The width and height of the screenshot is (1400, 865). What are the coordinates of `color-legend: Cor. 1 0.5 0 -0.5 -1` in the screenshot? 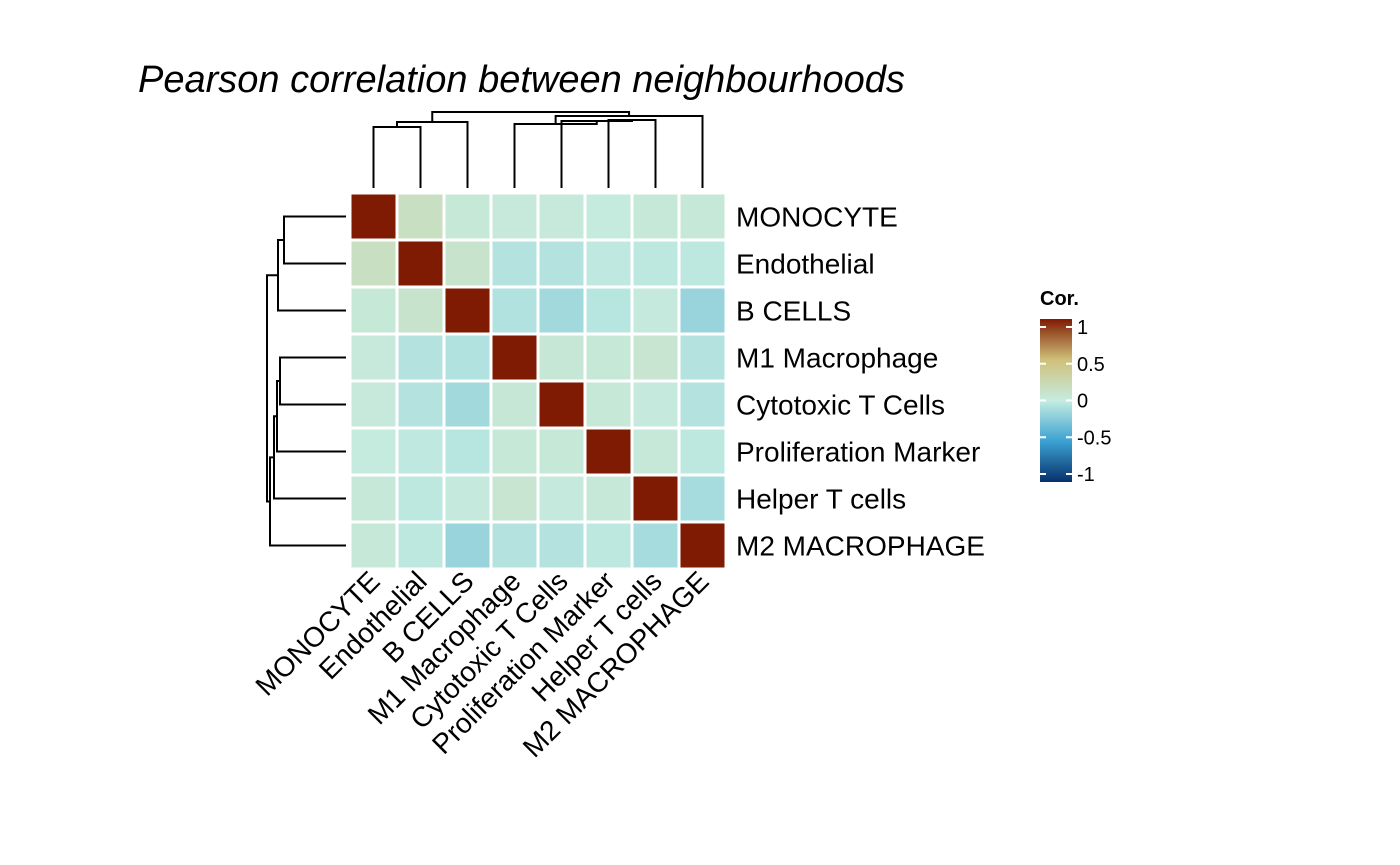 It's located at (1075, 387).